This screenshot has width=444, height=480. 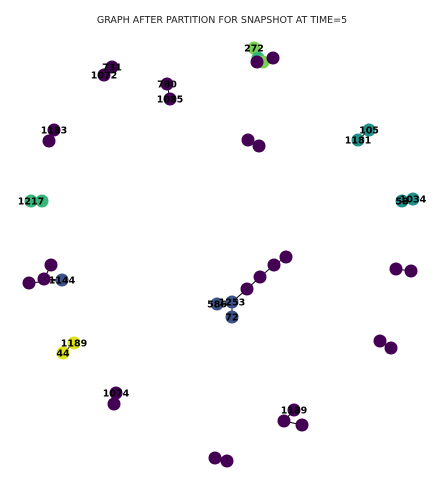 I want to click on node-label: 1181, so click(x=358, y=141).